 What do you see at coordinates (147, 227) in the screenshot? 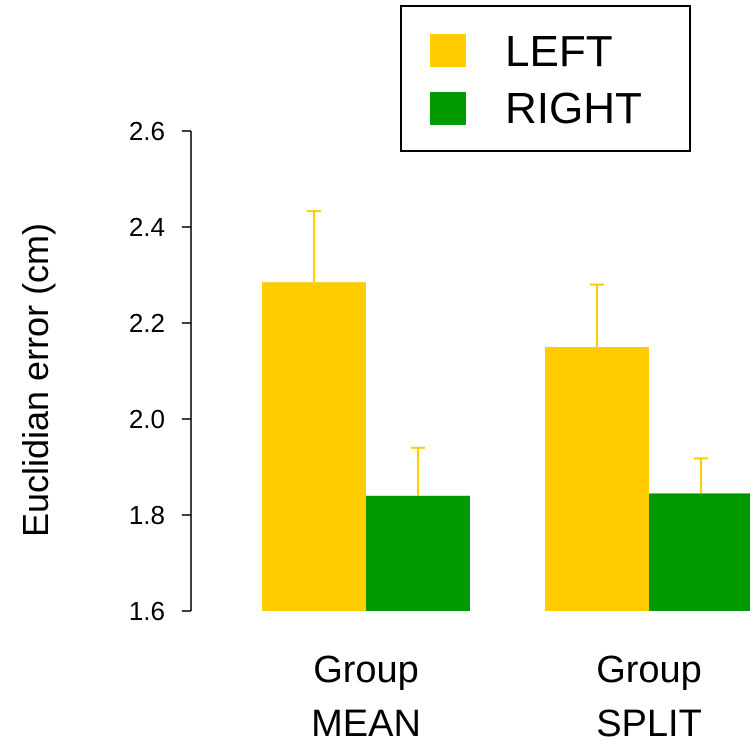
I see `y-tick-label: 2.4` at bounding box center [147, 227].